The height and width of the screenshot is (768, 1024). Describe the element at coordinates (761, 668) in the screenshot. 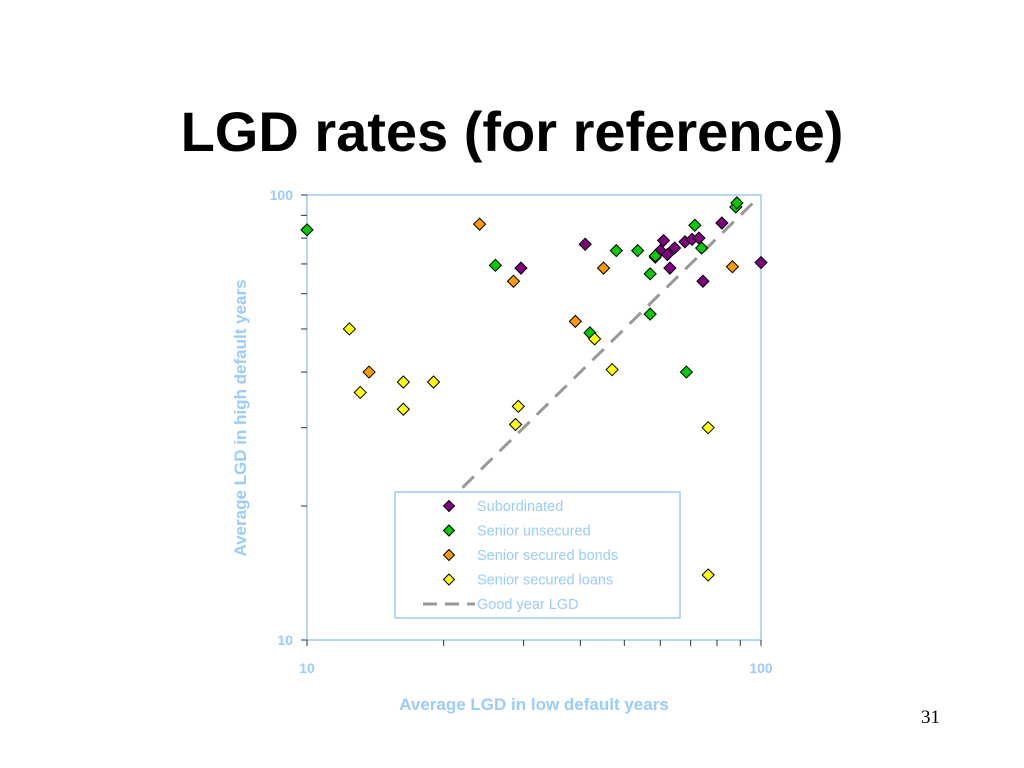

I see `x-tick-label: 100` at that location.